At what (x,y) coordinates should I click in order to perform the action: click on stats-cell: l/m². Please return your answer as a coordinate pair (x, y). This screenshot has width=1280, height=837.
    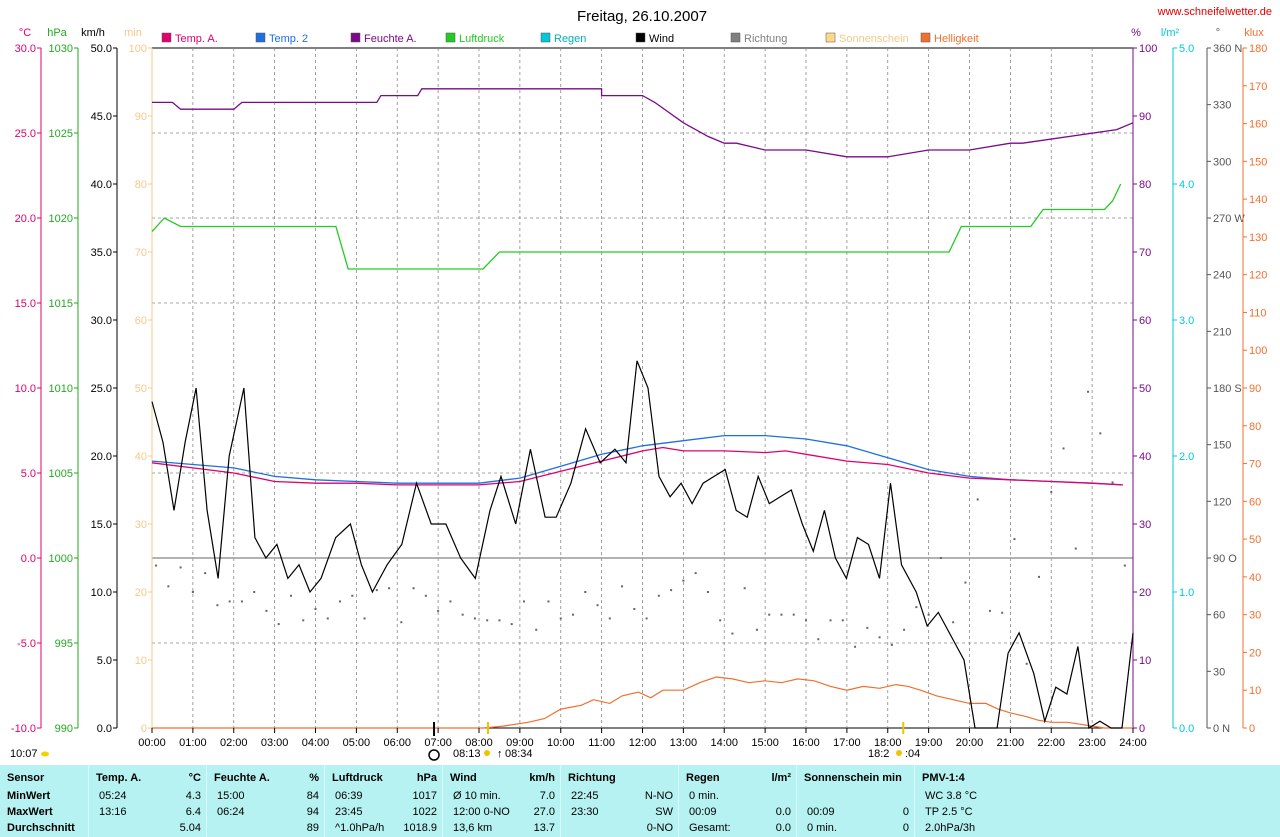
    Looking at the image, I should click on (781, 778).